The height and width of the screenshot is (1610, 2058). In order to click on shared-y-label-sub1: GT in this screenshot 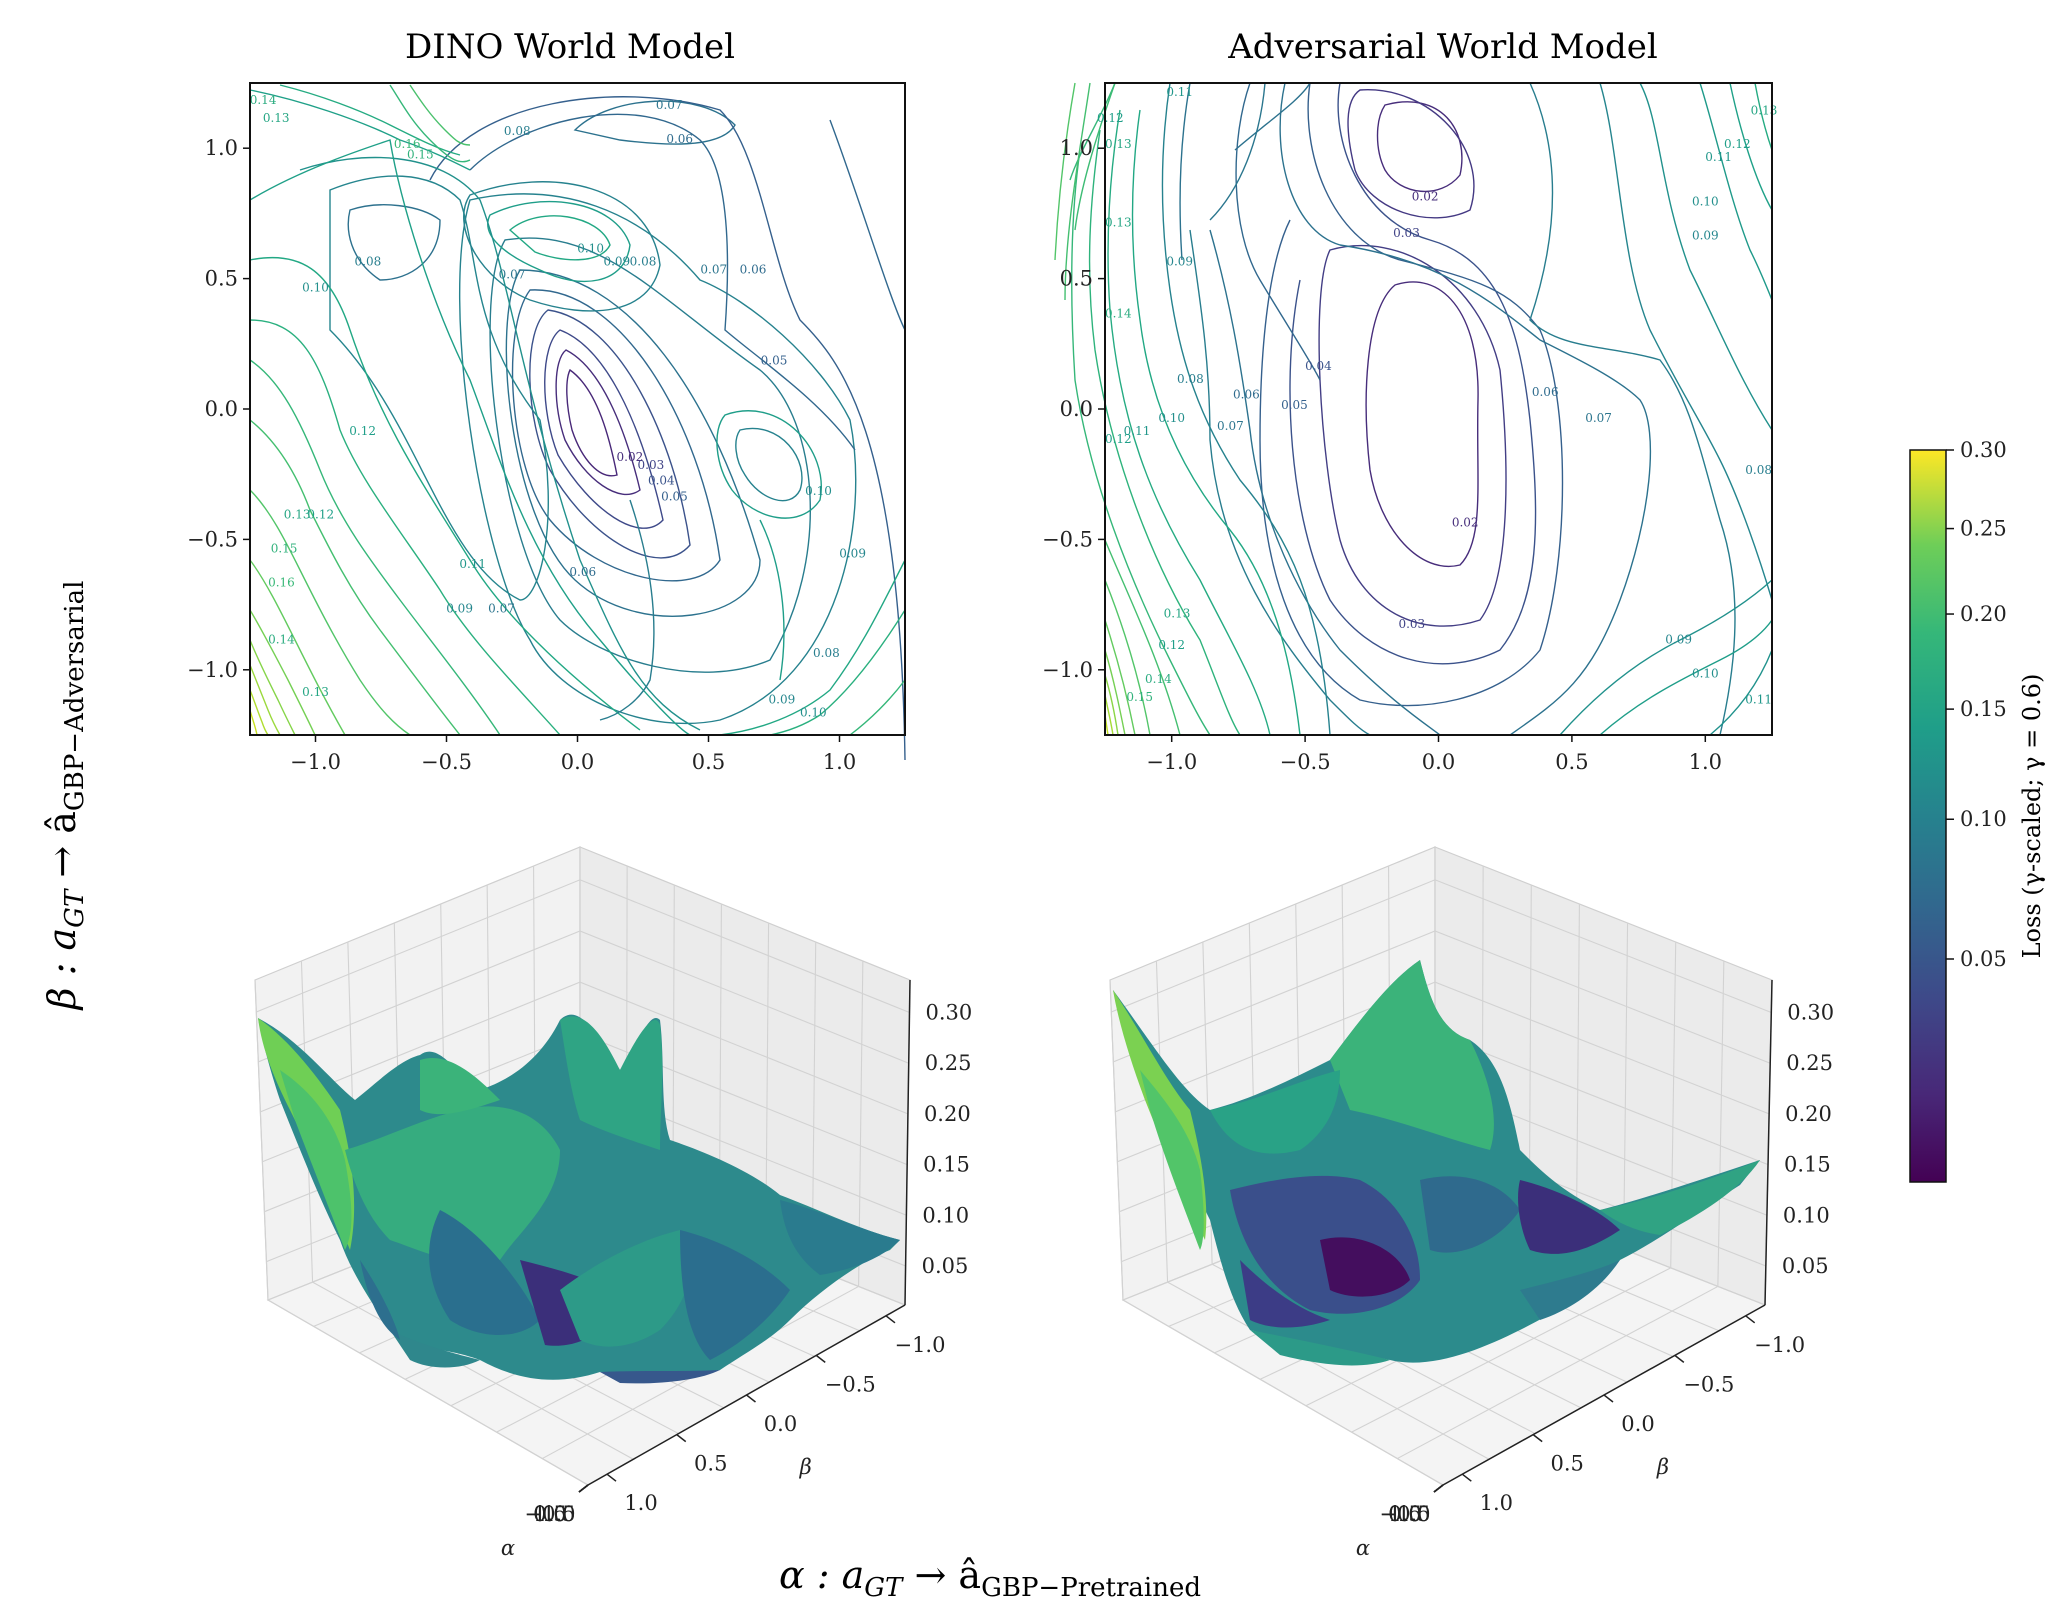, I will do `click(75, 908)`.